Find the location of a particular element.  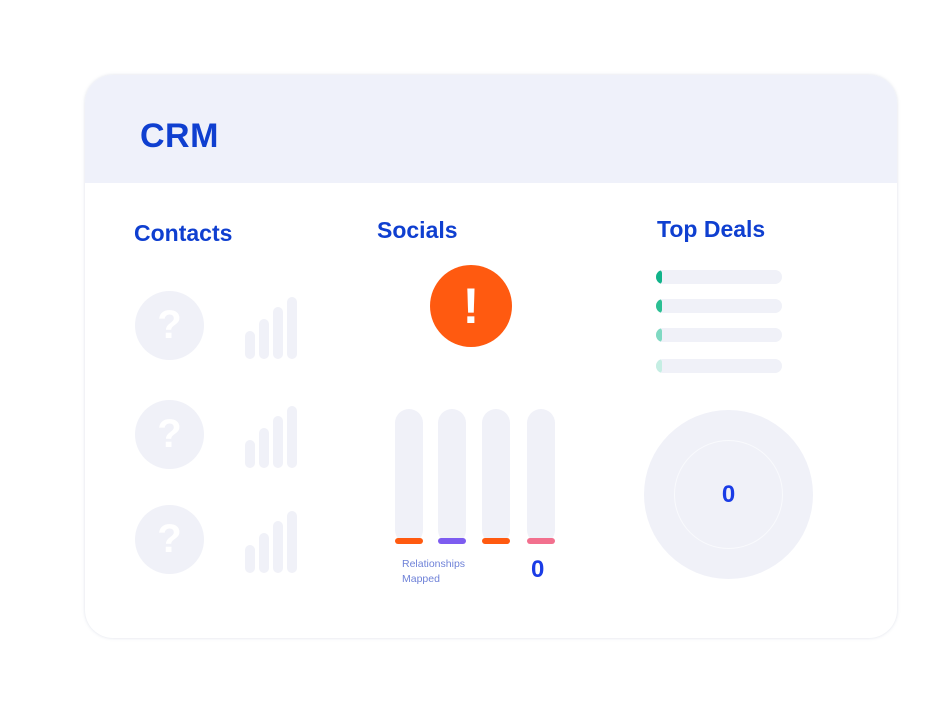

top-deals-title: Top Deals is located at coordinates (711, 229).